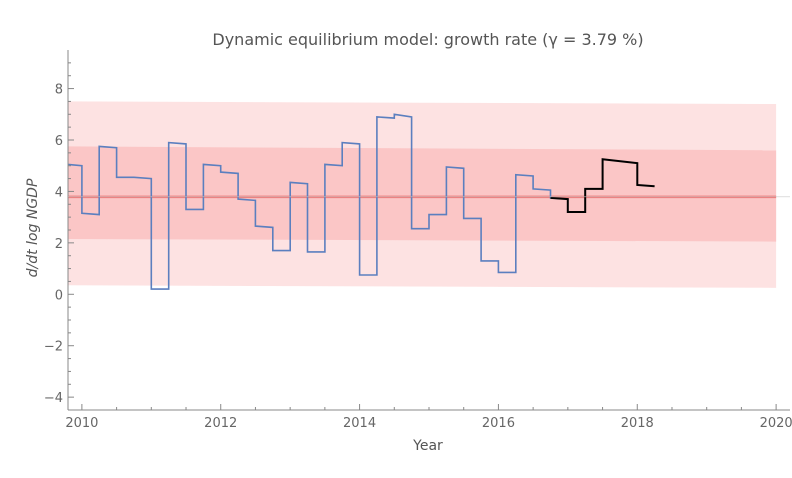 This screenshot has width=792, height=478. Describe the element at coordinates (59, 192) in the screenshot. I see `y-tick-label: 4` at that location.